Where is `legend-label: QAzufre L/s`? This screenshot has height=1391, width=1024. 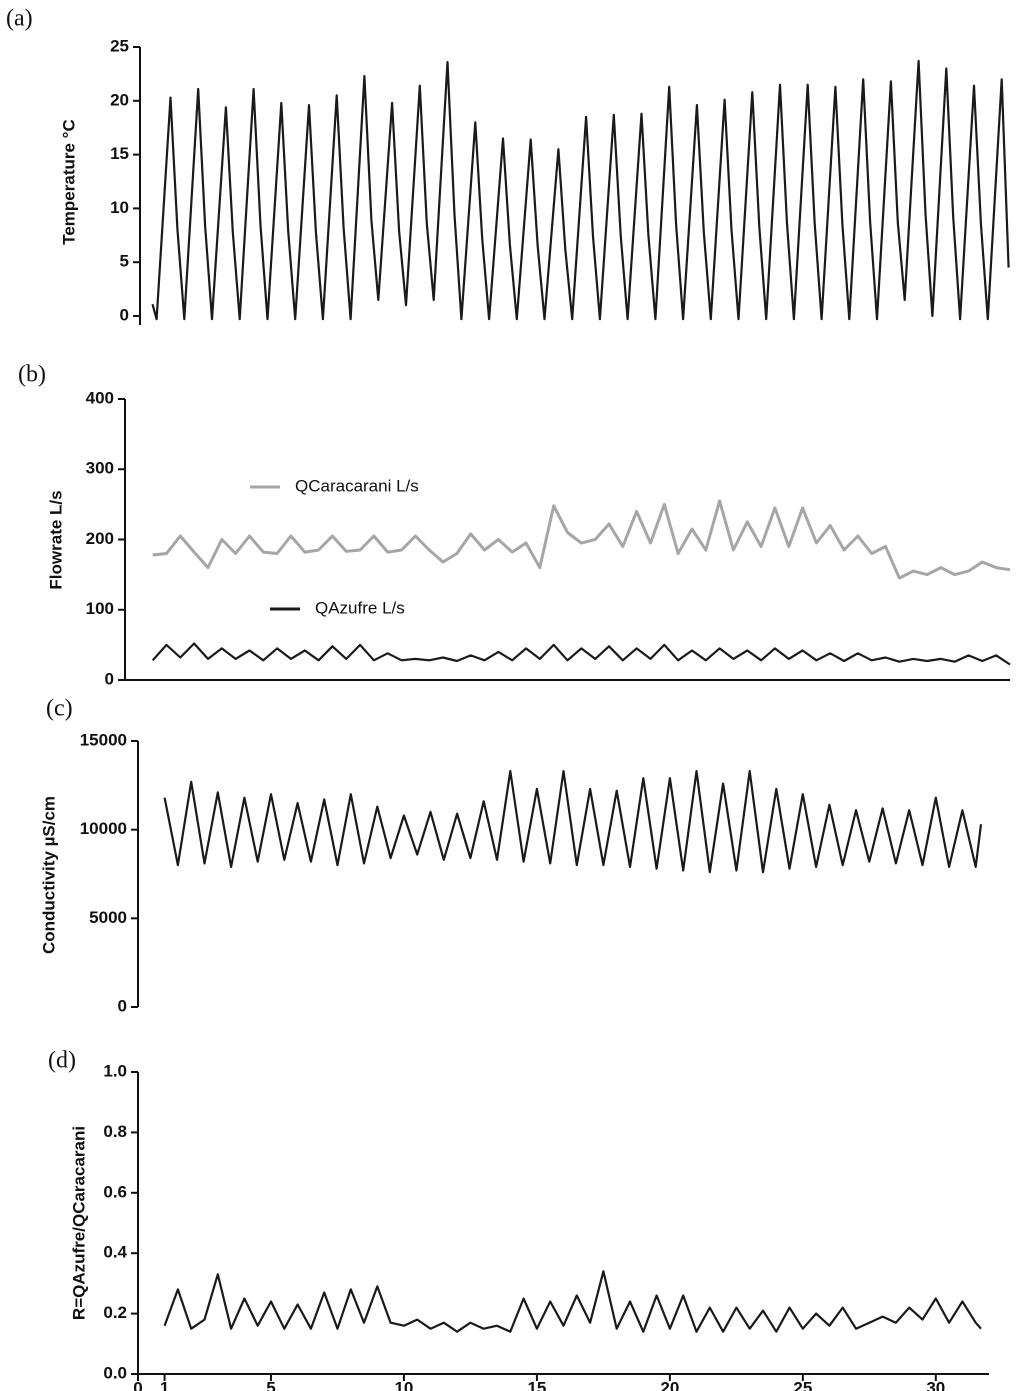 legend-label: QAzufre L/s is located at coordinates (360, 607).